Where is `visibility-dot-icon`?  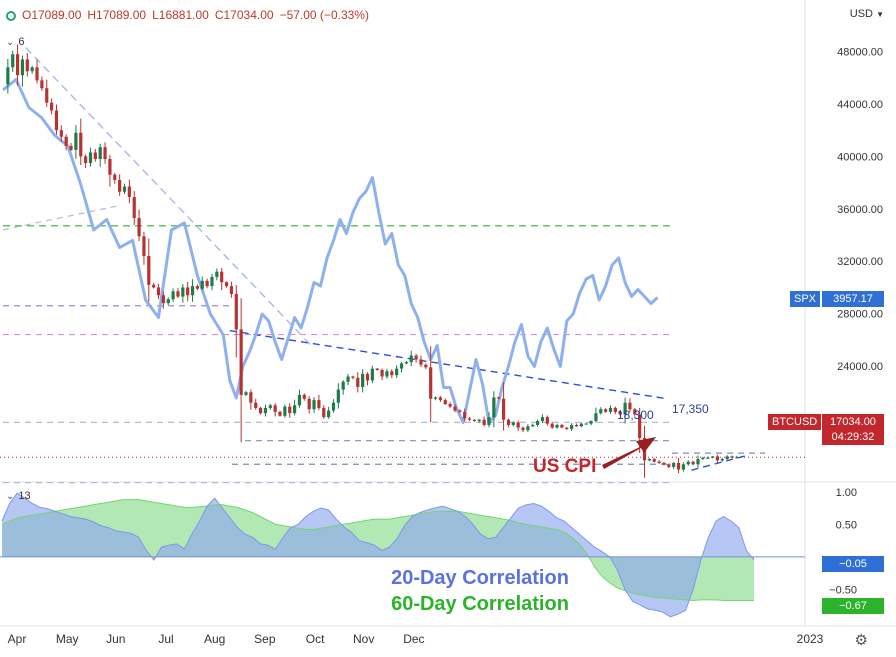 visibility-dot-icon is located at coordinates (11, 16).